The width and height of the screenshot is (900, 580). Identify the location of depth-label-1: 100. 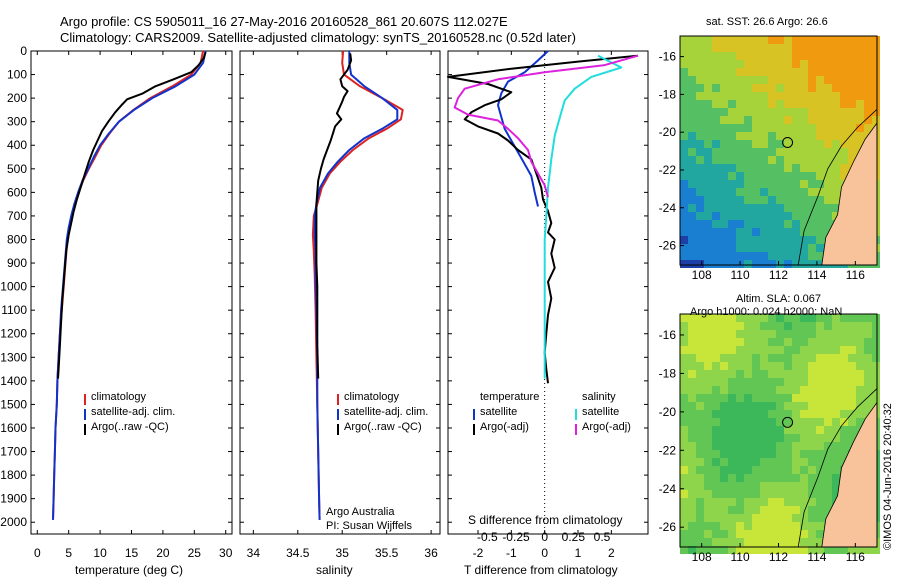
(17, 75).